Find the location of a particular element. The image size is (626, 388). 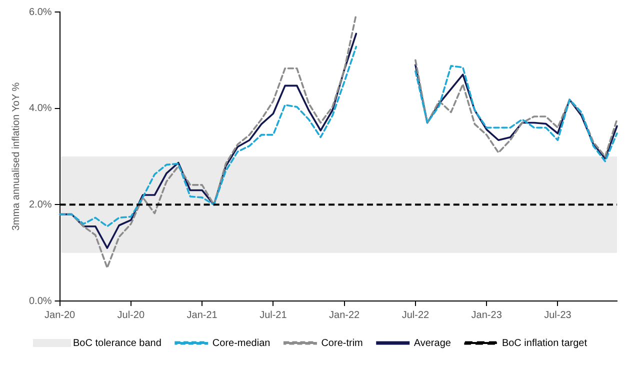

x-tick-label: Jul-22 is located at coordinates (416, 315).